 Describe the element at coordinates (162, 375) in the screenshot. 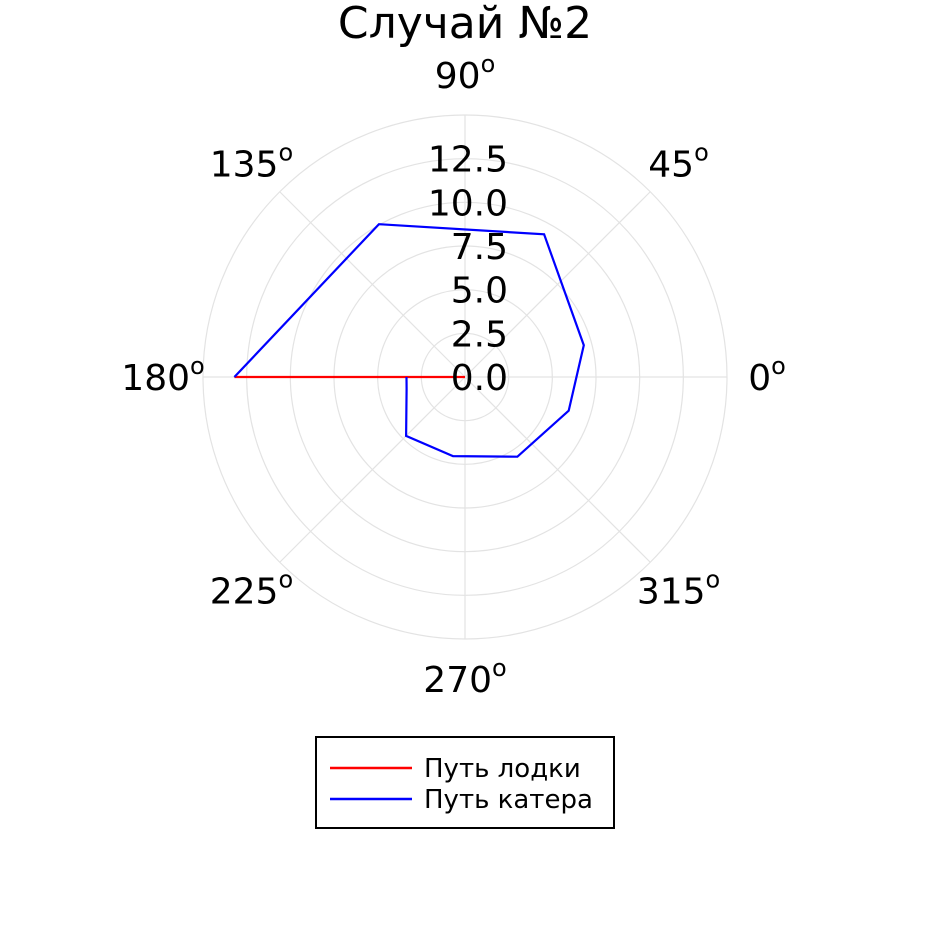

I see `angle-tick-label: 180o` at that location.